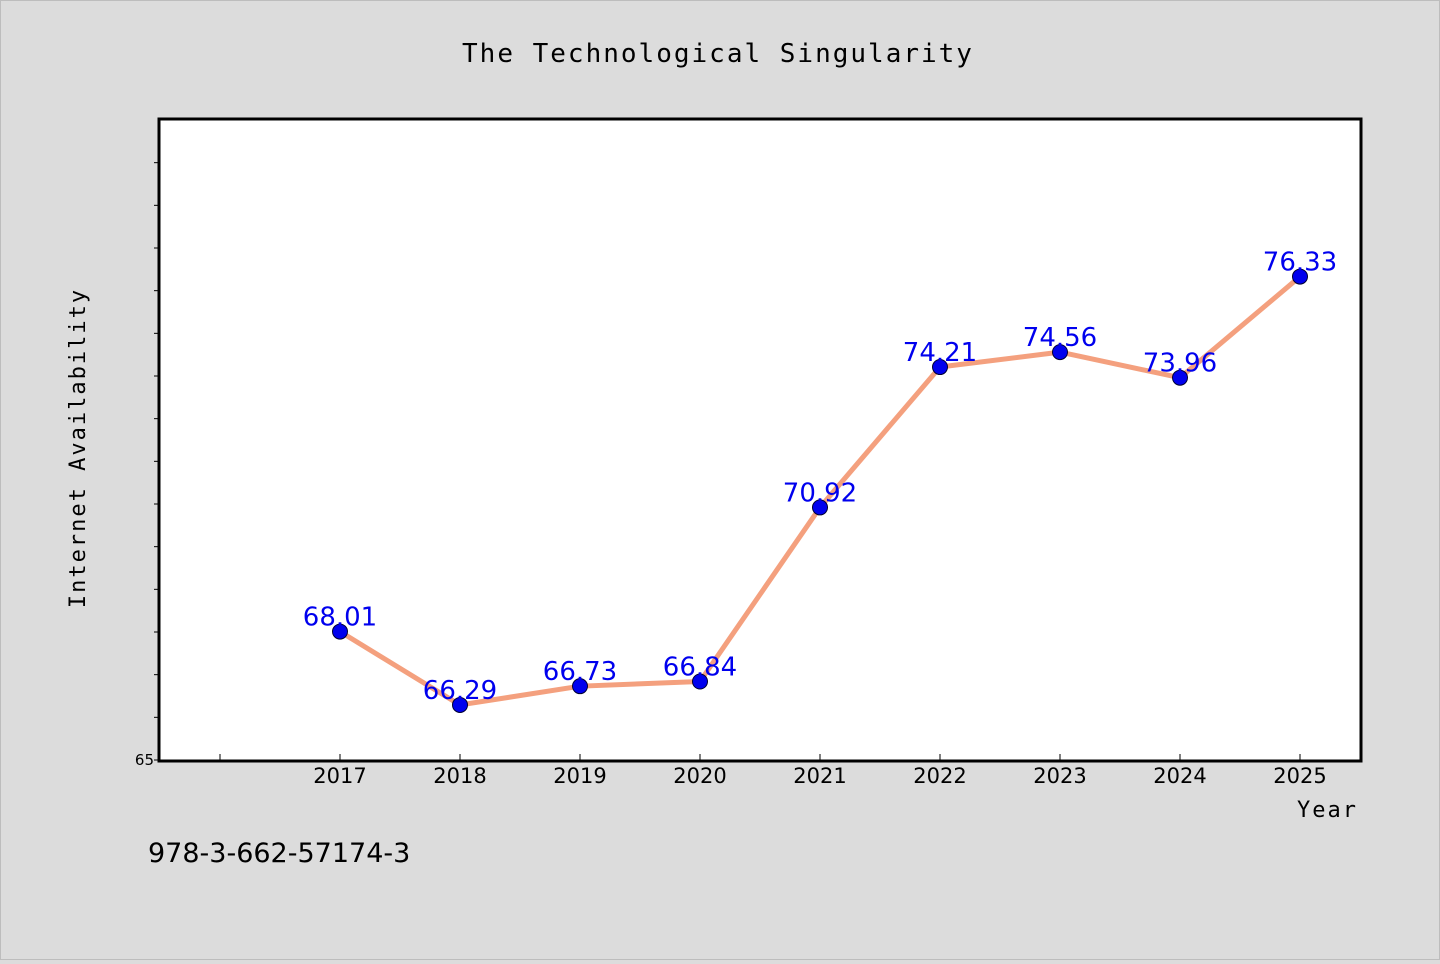  What do you see at coordinates (718, 54) in the screenshot?
I see `chart-title: The Technological Singularity` at bounding box center [718, 54].